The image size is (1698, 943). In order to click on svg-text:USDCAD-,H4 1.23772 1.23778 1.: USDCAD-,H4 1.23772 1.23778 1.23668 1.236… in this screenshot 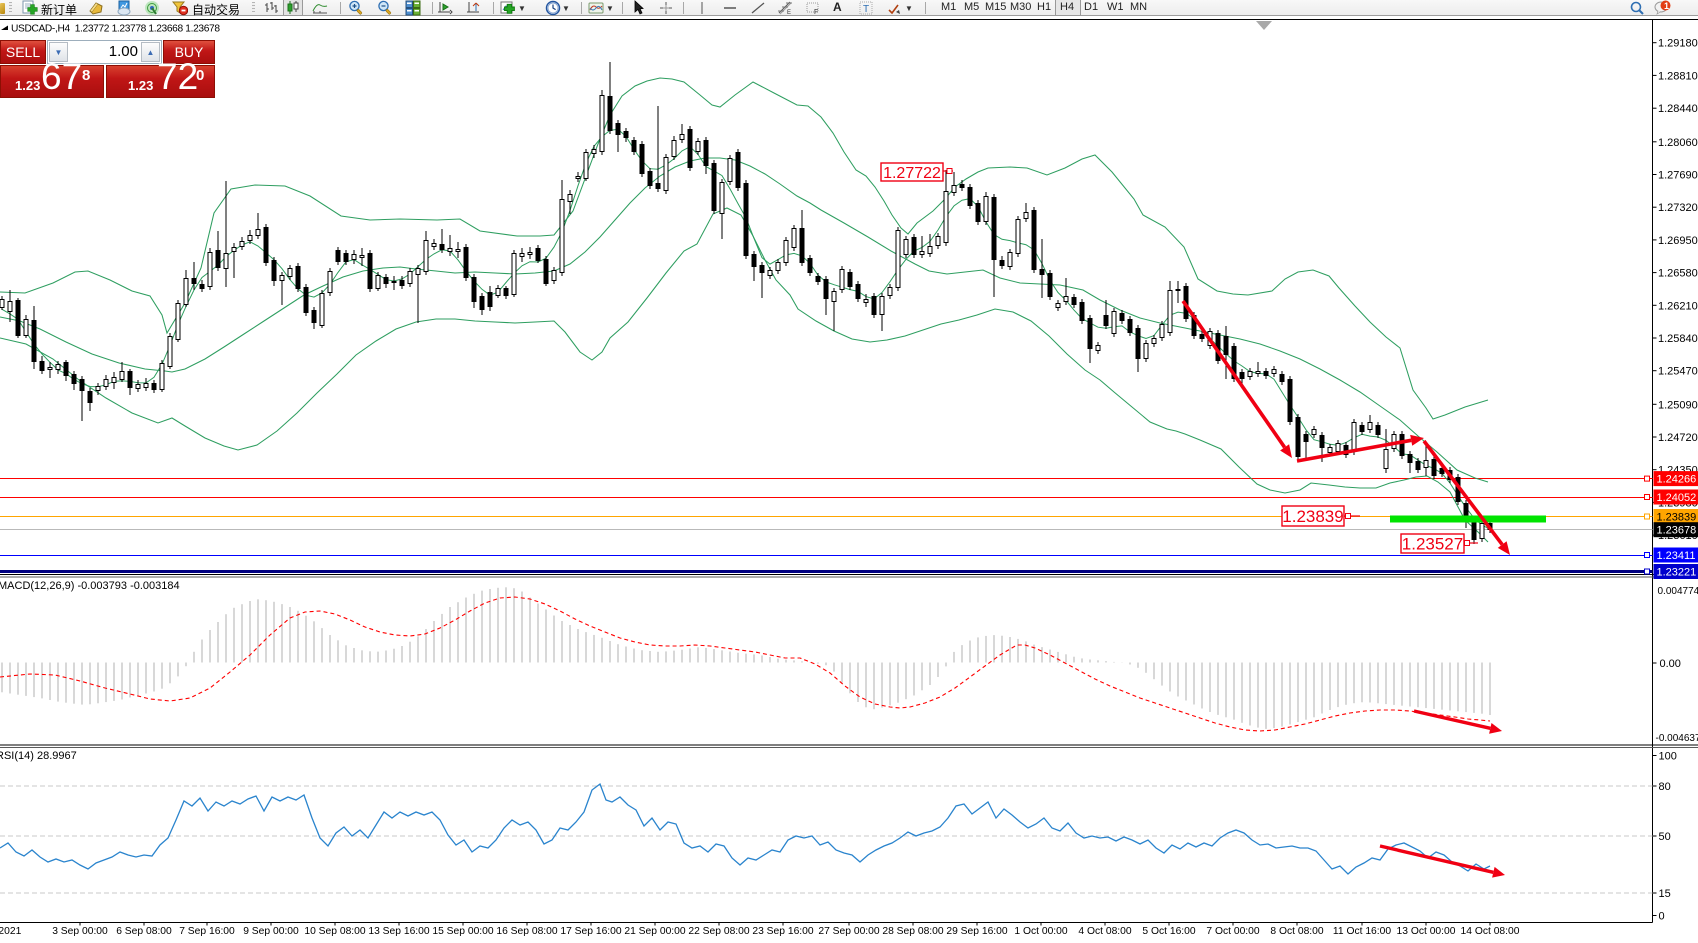, I will do `click(115, 29)`.